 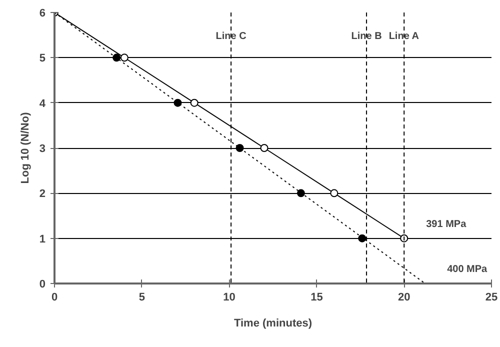 What do you see at coordinates (42, 194) in the screenshot?
I see `y-tick-label: 2` at bounding box center [42, 194].